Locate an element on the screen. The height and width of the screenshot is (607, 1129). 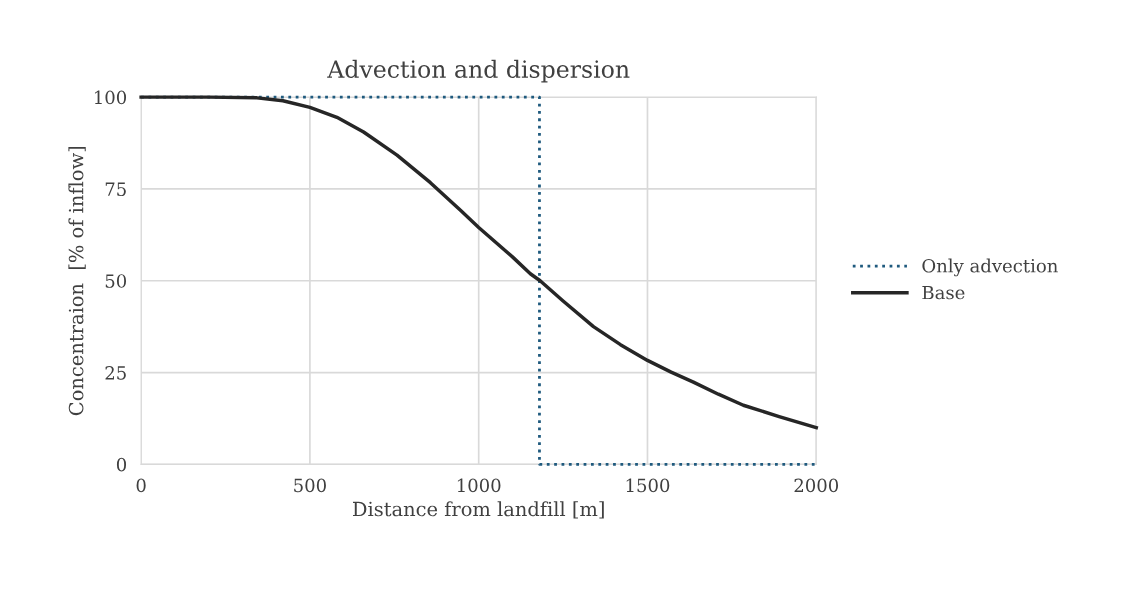
y-axis-title: Concentraion [% of inflow] is located at coordinates (77, 281).